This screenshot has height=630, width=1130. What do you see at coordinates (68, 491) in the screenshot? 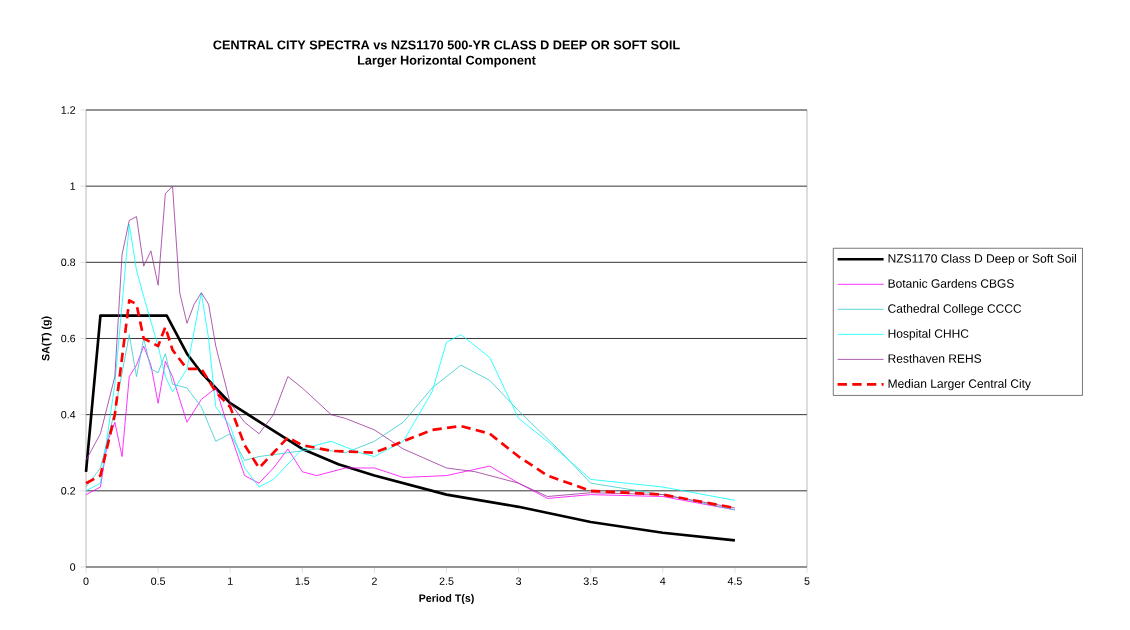
I see `y-tick-label: 0.2` at bounding box center [68, 491].